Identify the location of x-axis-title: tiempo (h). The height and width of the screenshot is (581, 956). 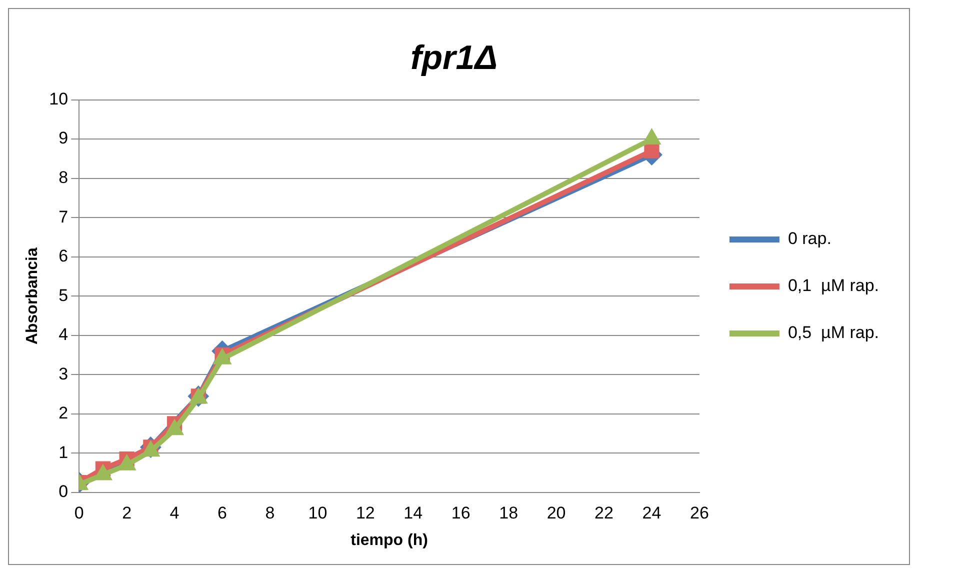
(389, 540).